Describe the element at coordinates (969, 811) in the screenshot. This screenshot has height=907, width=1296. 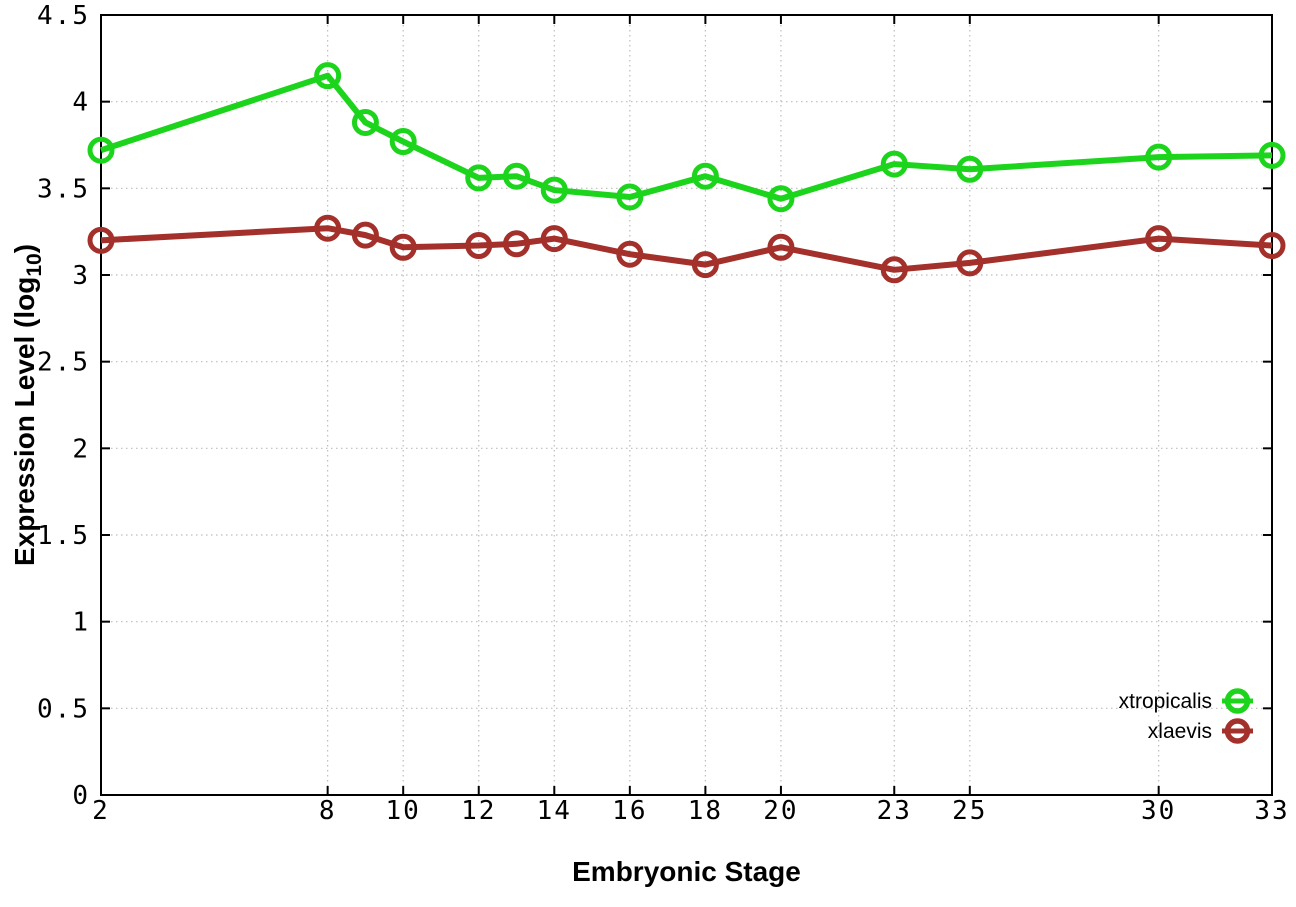
I see `x-axis-tick-label: 25` at that location.